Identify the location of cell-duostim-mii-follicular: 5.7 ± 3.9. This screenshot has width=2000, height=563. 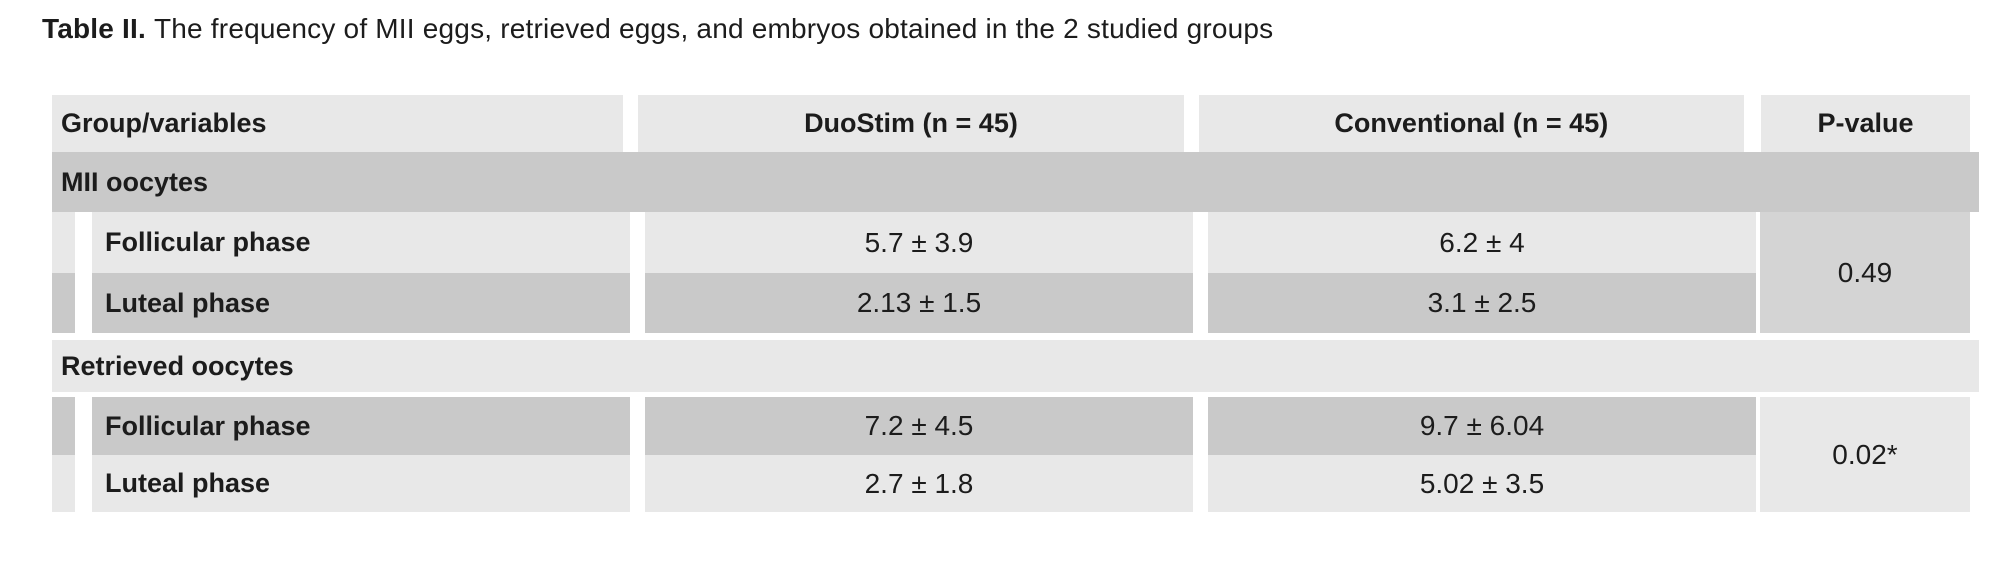
(919, 242).